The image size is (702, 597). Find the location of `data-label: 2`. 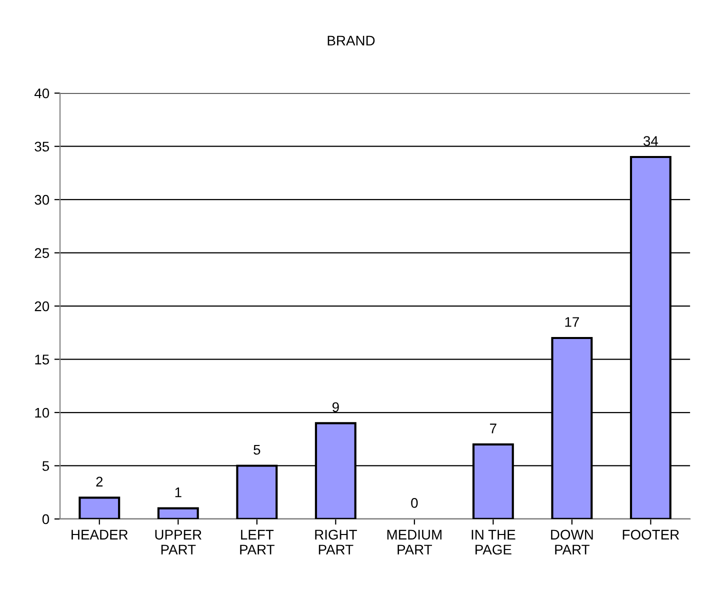

data-label: 2 is located at coordinates (99, 481).